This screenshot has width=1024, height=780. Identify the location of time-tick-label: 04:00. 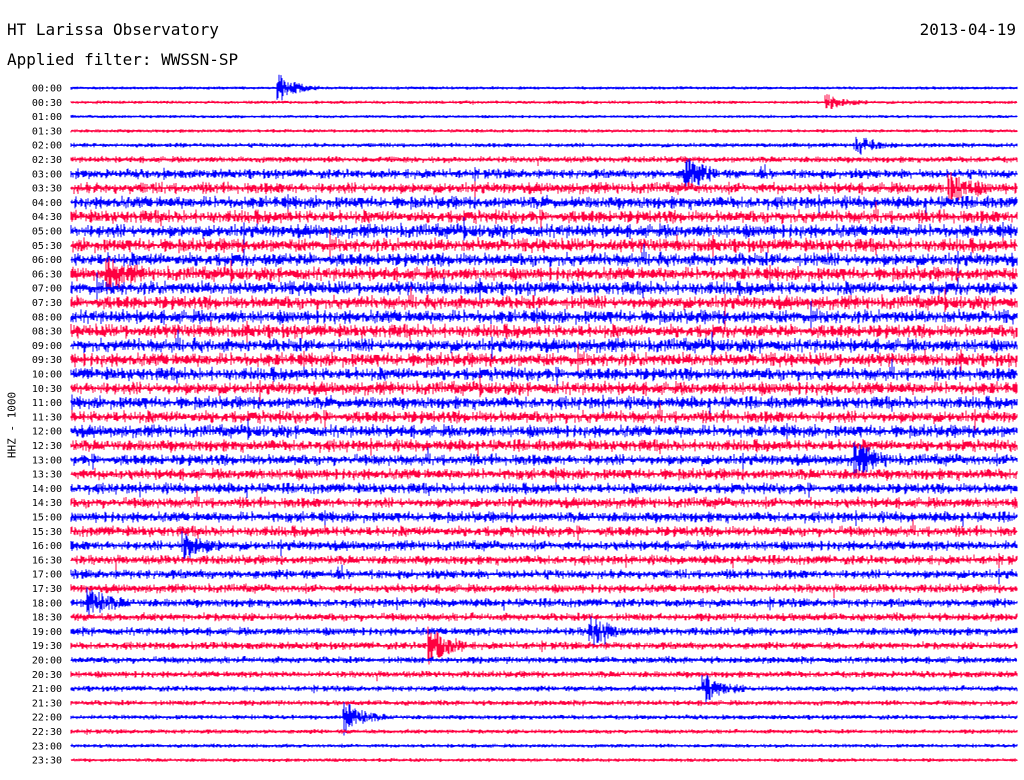
(47, 203).